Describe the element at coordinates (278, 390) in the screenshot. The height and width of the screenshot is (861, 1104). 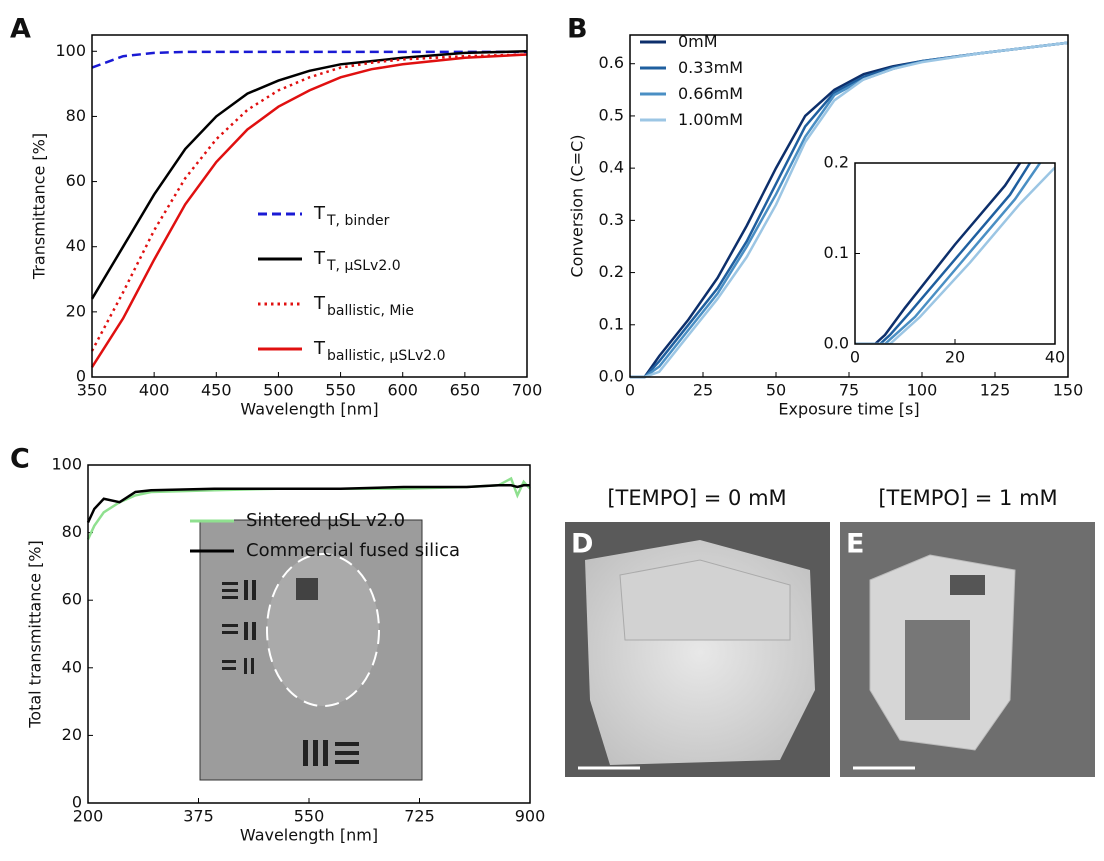
I see `x-tick-label: 500` at that location.